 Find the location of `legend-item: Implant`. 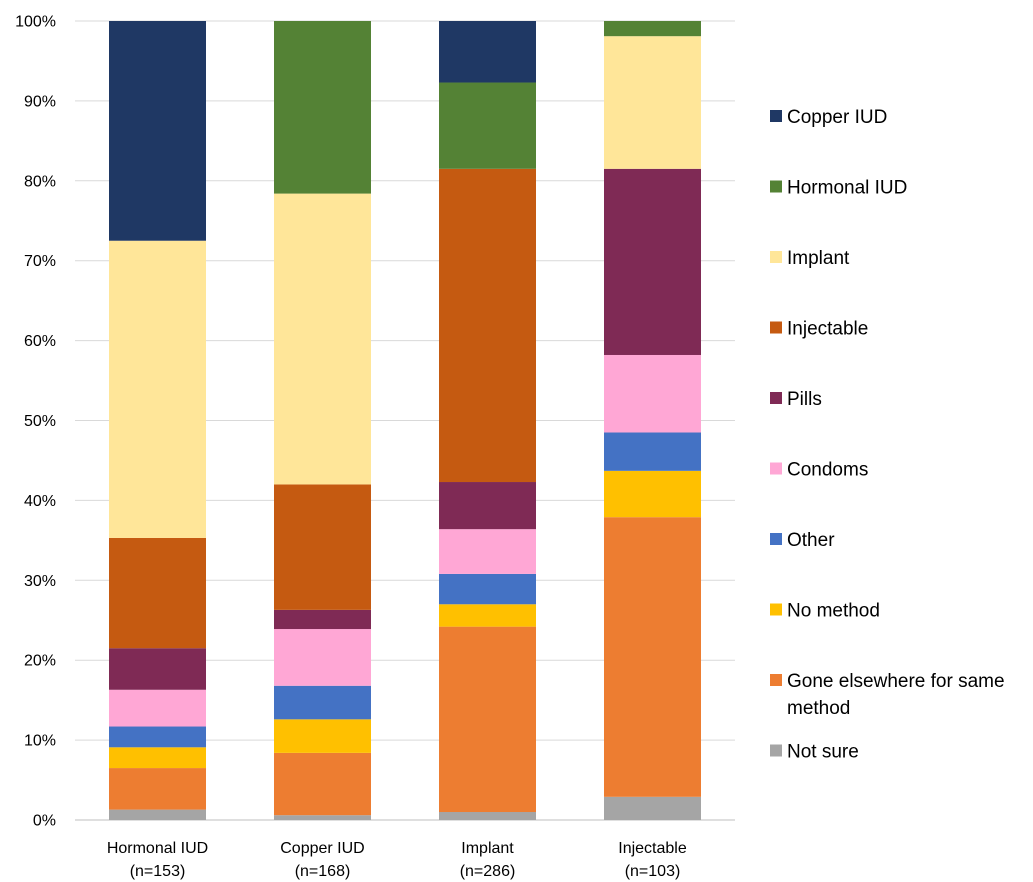

legend-item: Implant is located at coordinates (810, 258).